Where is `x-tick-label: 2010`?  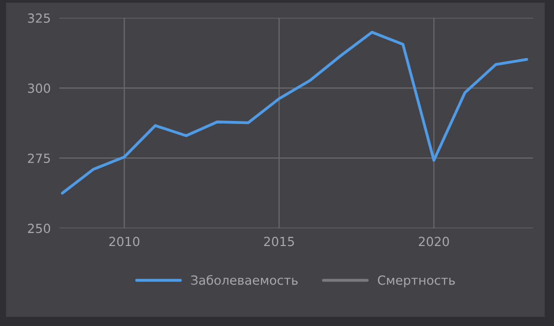
x-tick-label: 2010 is located at coordinates (124, 241).